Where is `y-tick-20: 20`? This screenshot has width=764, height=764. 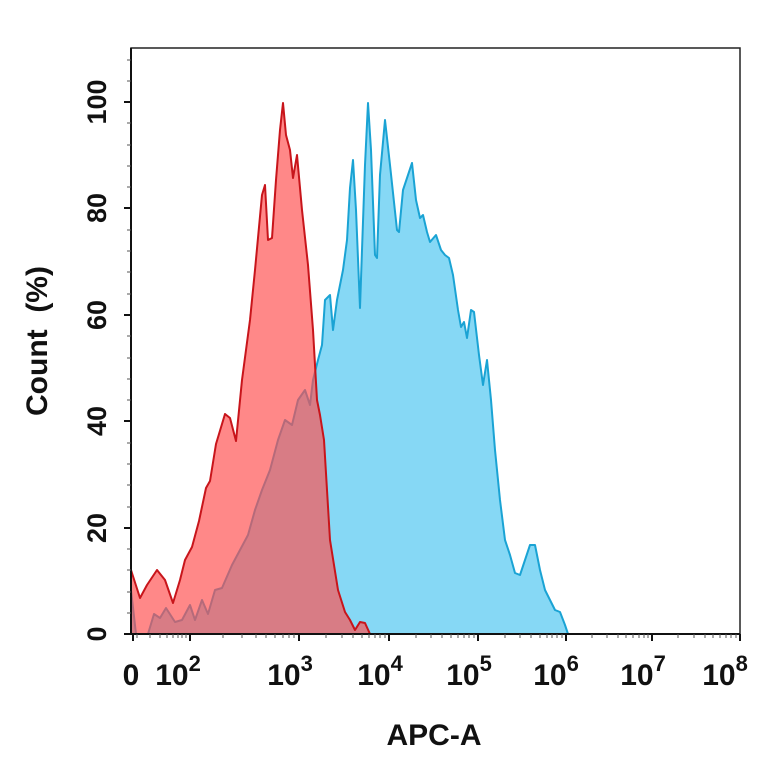
y-tick-20: 20 is located at coordinates (97, 528).